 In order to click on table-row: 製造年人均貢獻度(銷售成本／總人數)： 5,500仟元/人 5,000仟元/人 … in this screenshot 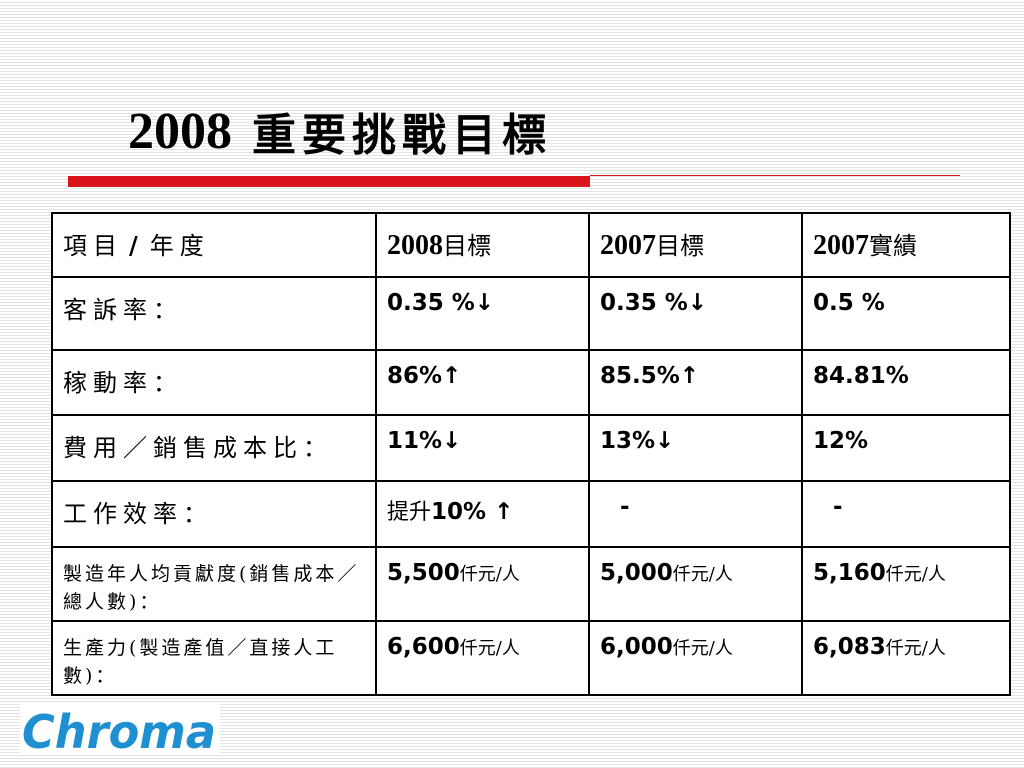, I will do `click(531, 584)`.